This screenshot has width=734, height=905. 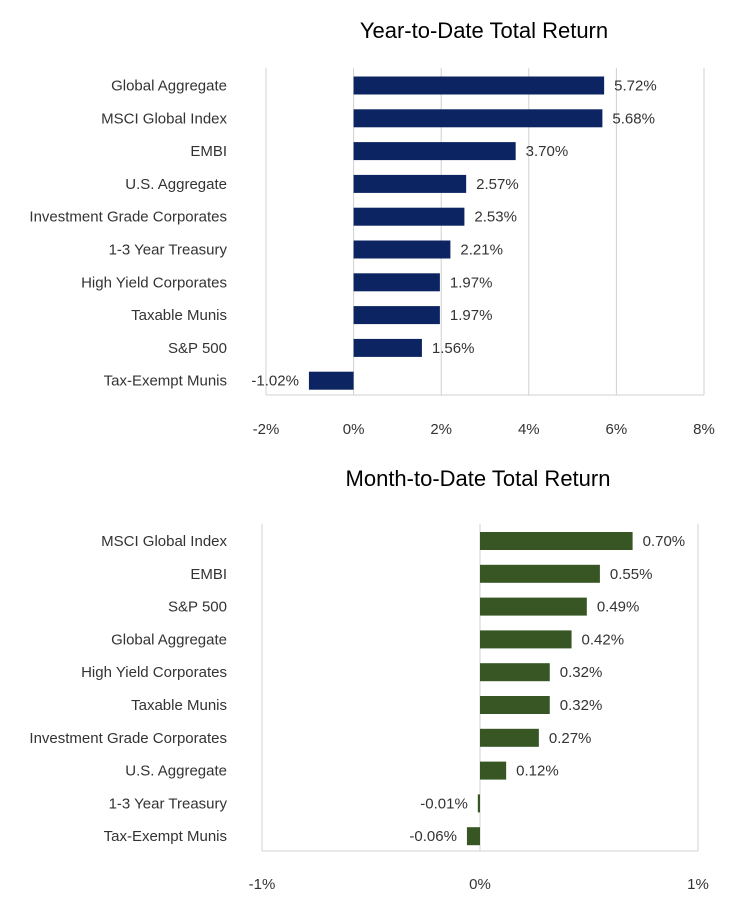 I want to click on mtd-category-label: S&P 500, so click(x=197, y=607).